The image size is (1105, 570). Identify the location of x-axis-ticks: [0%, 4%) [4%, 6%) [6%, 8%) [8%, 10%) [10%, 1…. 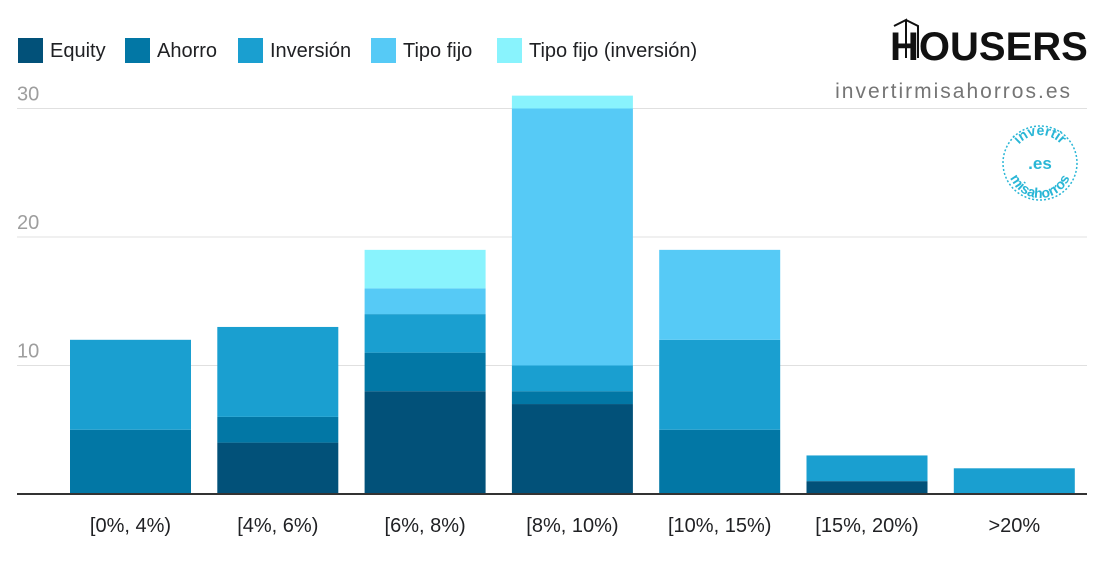
(565, 526).